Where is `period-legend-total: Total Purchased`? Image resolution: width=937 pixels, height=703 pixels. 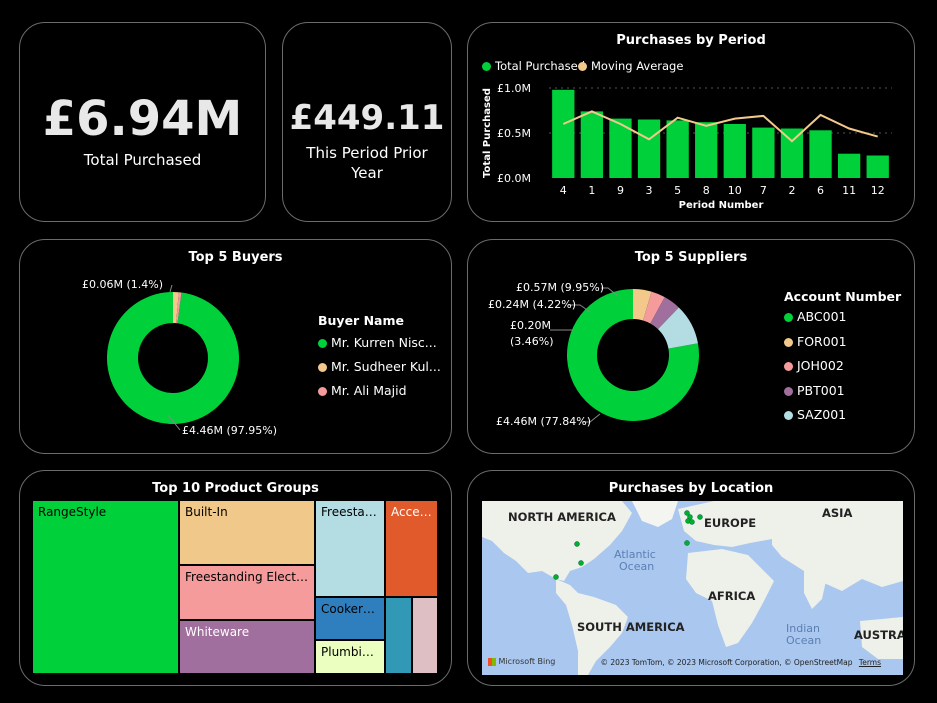
period-legend-total: Total Purchased is located at coordinates (533, 66).